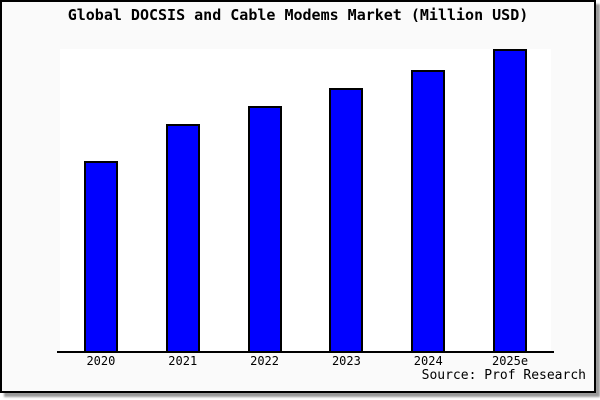 The height and width of the screenshot is (400, 600). I want to click on bar-slot-2022, so click(265, 200).